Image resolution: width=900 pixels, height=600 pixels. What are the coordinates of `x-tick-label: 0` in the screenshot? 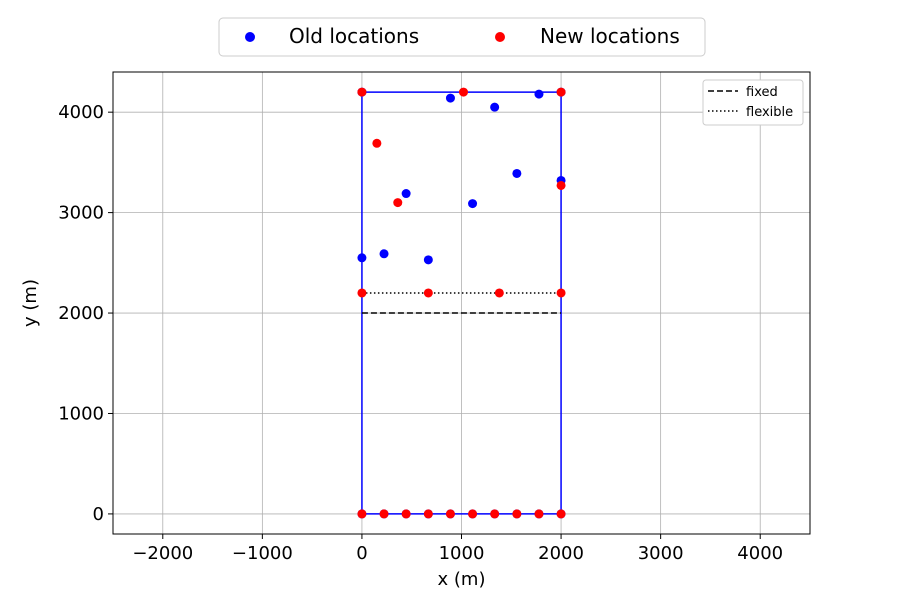 It's located at (361, 553).